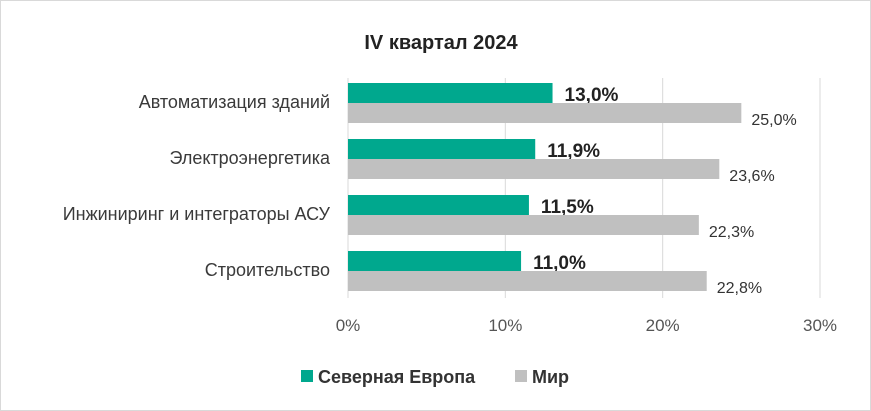  What do you see at coordinates (307, 376) in the screenshot?
I see `legend-swatch-north-europe` at bounding box center [307, 376].